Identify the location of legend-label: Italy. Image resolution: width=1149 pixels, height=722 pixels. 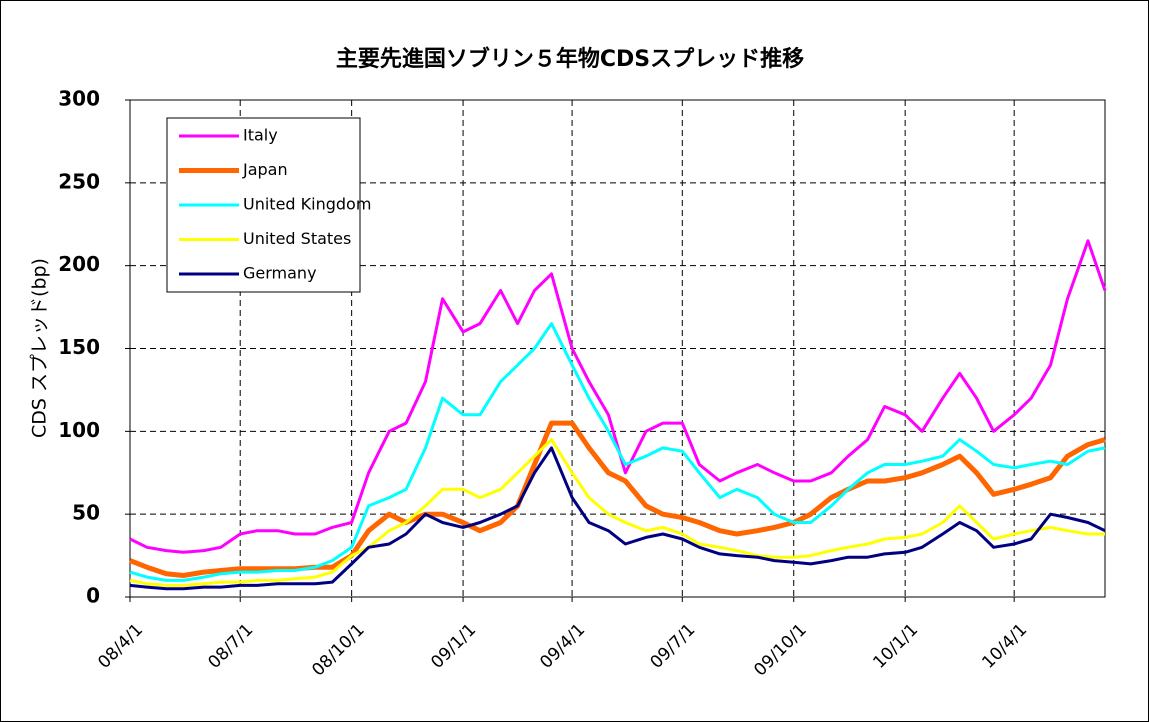
(260, 135).